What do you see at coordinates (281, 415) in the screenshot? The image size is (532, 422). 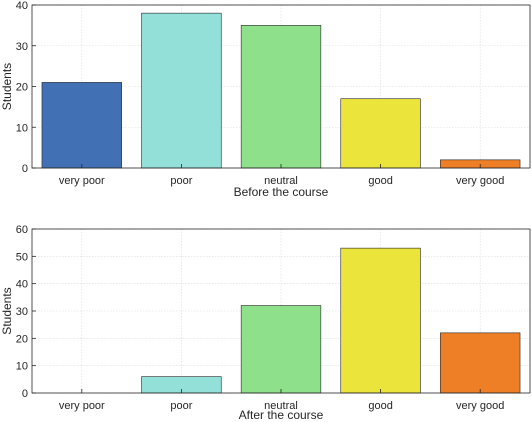 I see `x-axis-label: After the course` at bounding box center [281, 415].